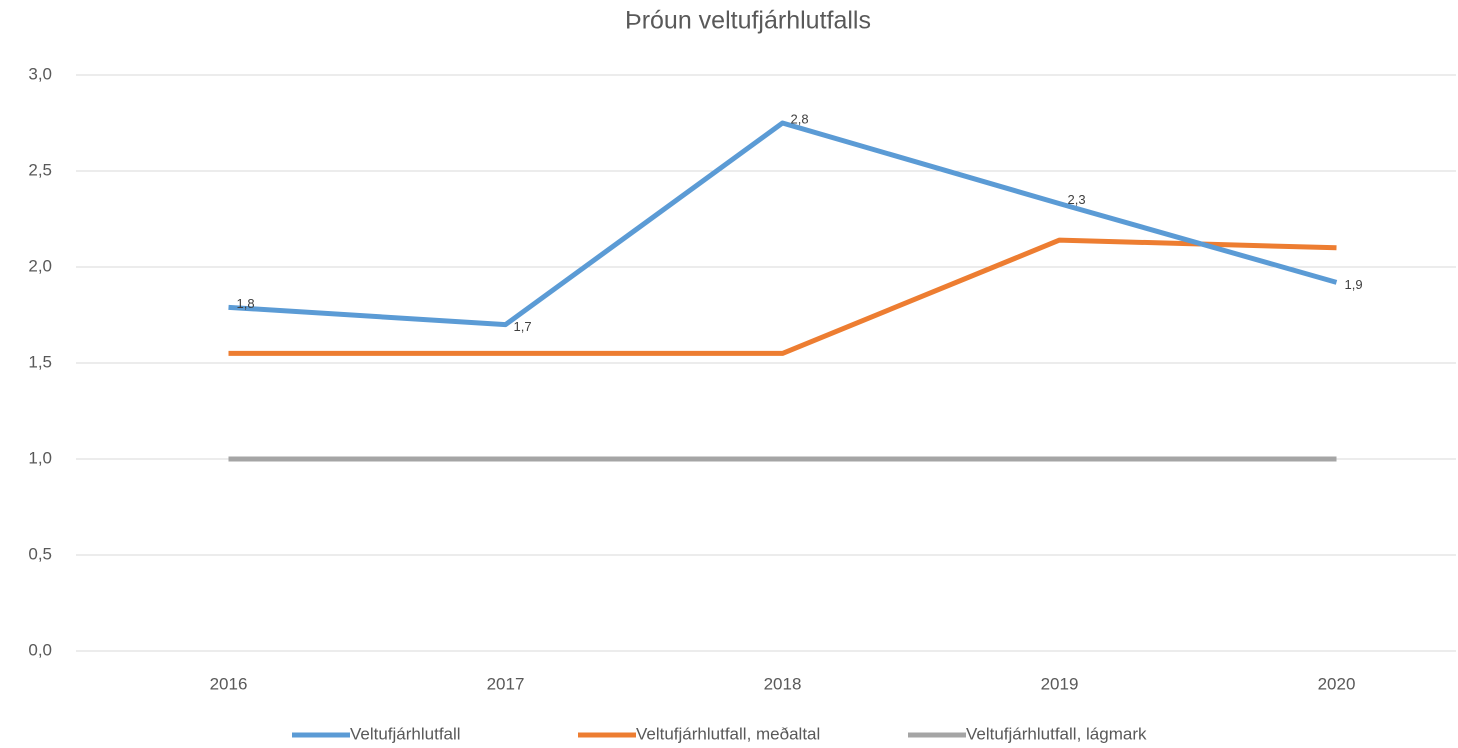 The image size is (1458, 748). I want to click on data-label: 2,3, so click(1077, 199).